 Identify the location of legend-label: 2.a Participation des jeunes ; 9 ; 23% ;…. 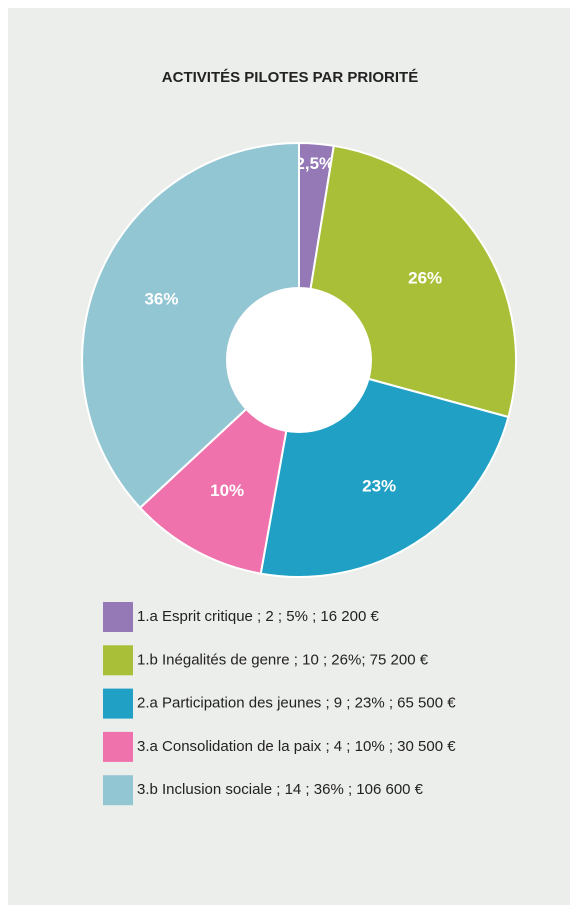
(296, 703).